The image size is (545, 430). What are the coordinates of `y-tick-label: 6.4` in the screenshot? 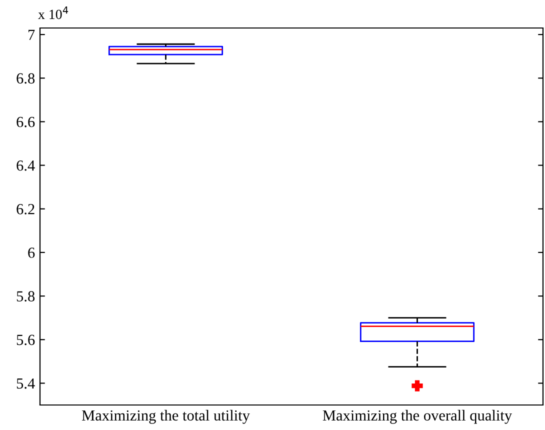 It's located at (25, 165).